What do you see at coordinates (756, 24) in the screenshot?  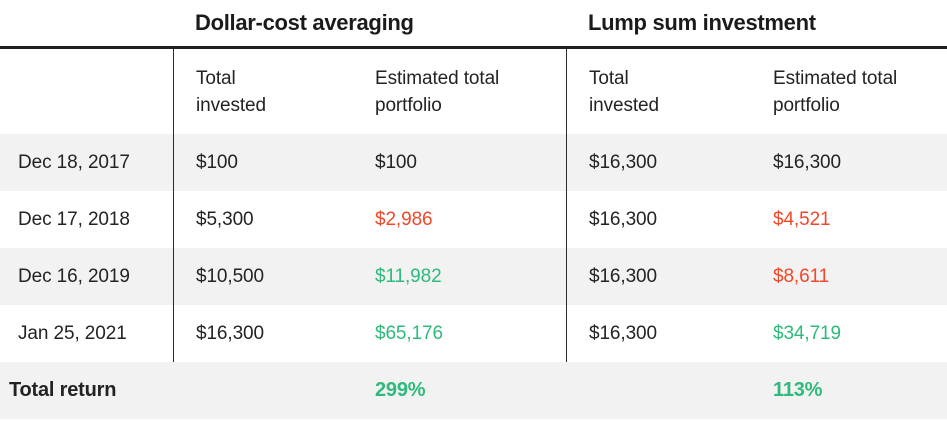 I see `section-title-lump-sum: Lump sum investment` at bounding box center [756, 24].